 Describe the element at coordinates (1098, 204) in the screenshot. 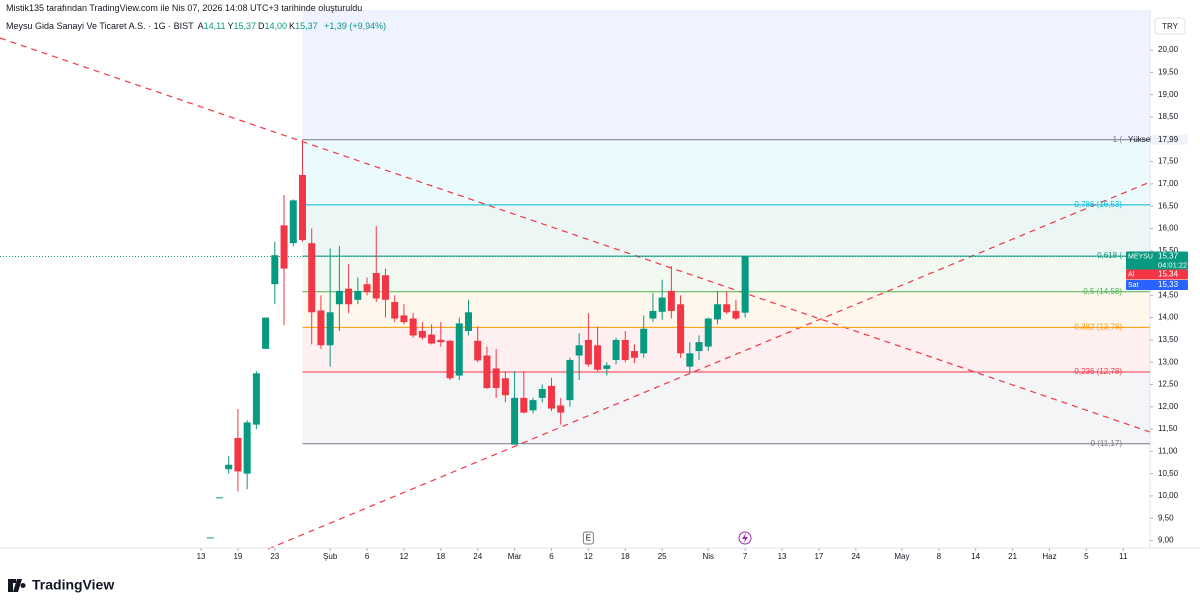

I see `fib-label: 0,786 (16,53)` at that location.